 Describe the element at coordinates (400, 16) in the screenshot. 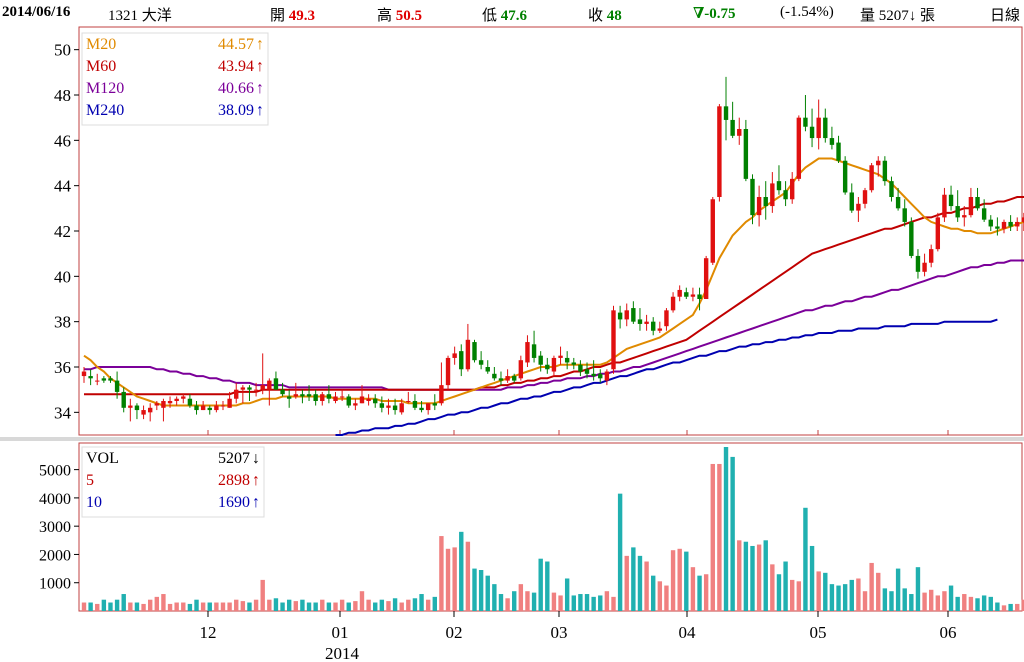

I see `high-quote: 高 50.5` at that location.